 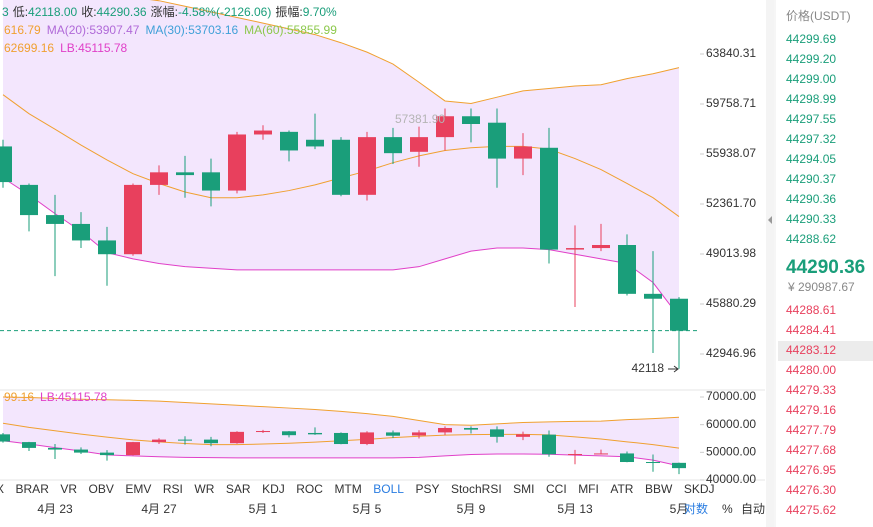 What do you see at coordinates (347, 489) in the screenshot?
I see `indicator-tab: MTM` at bounding box center [347, 489].